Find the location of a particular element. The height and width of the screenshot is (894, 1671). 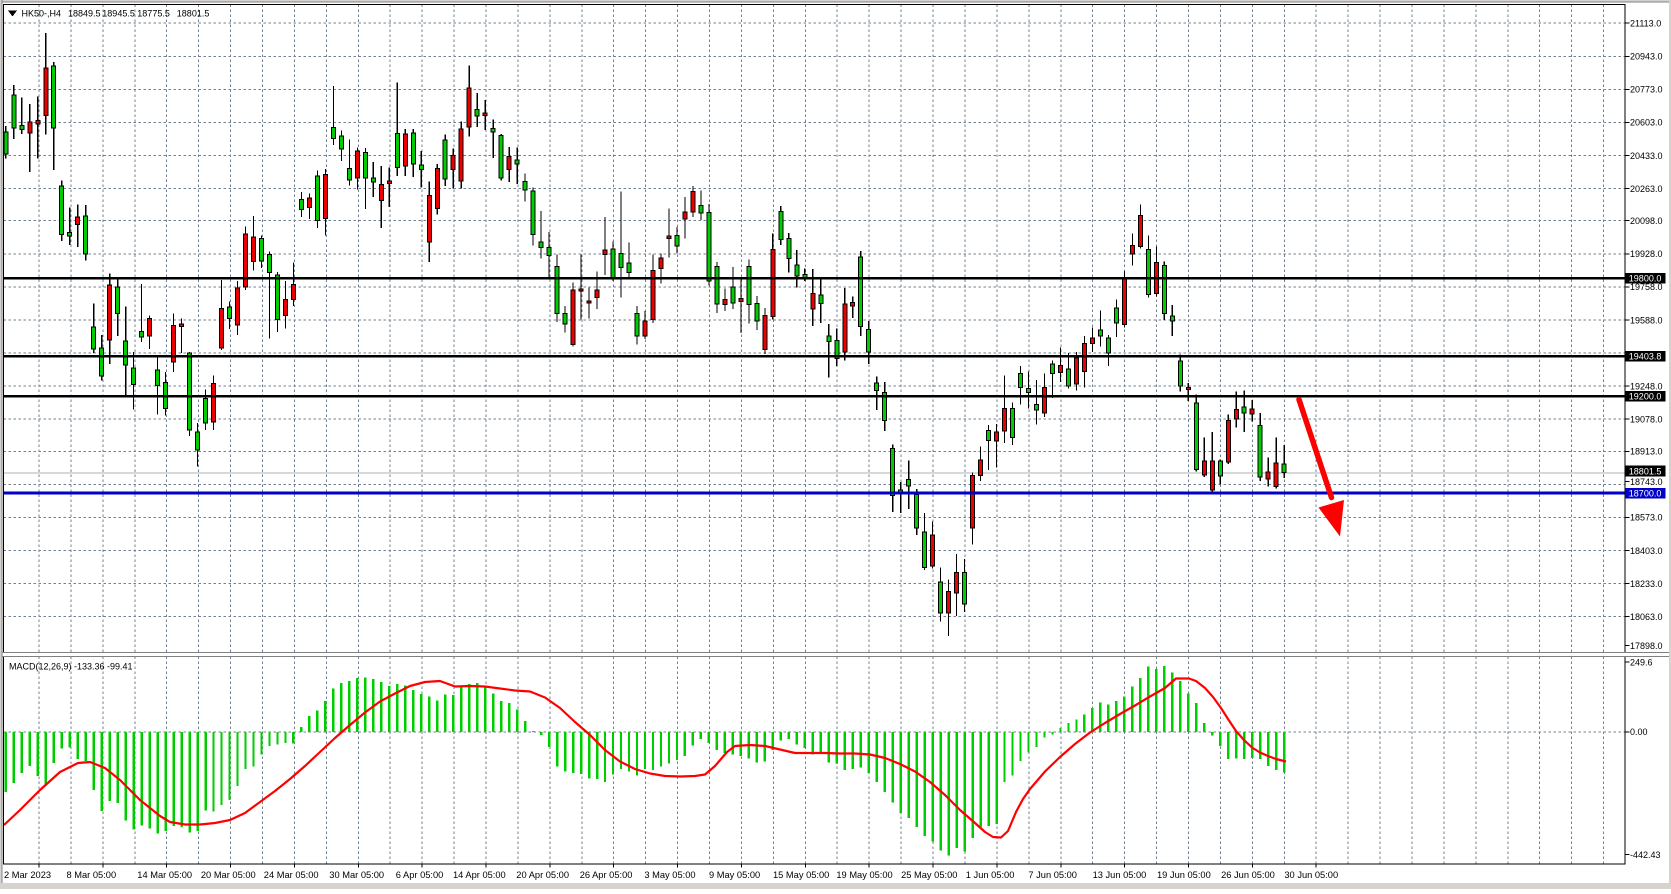

svg-text: 9 May 05:00 is located at coordinates (734, 875).